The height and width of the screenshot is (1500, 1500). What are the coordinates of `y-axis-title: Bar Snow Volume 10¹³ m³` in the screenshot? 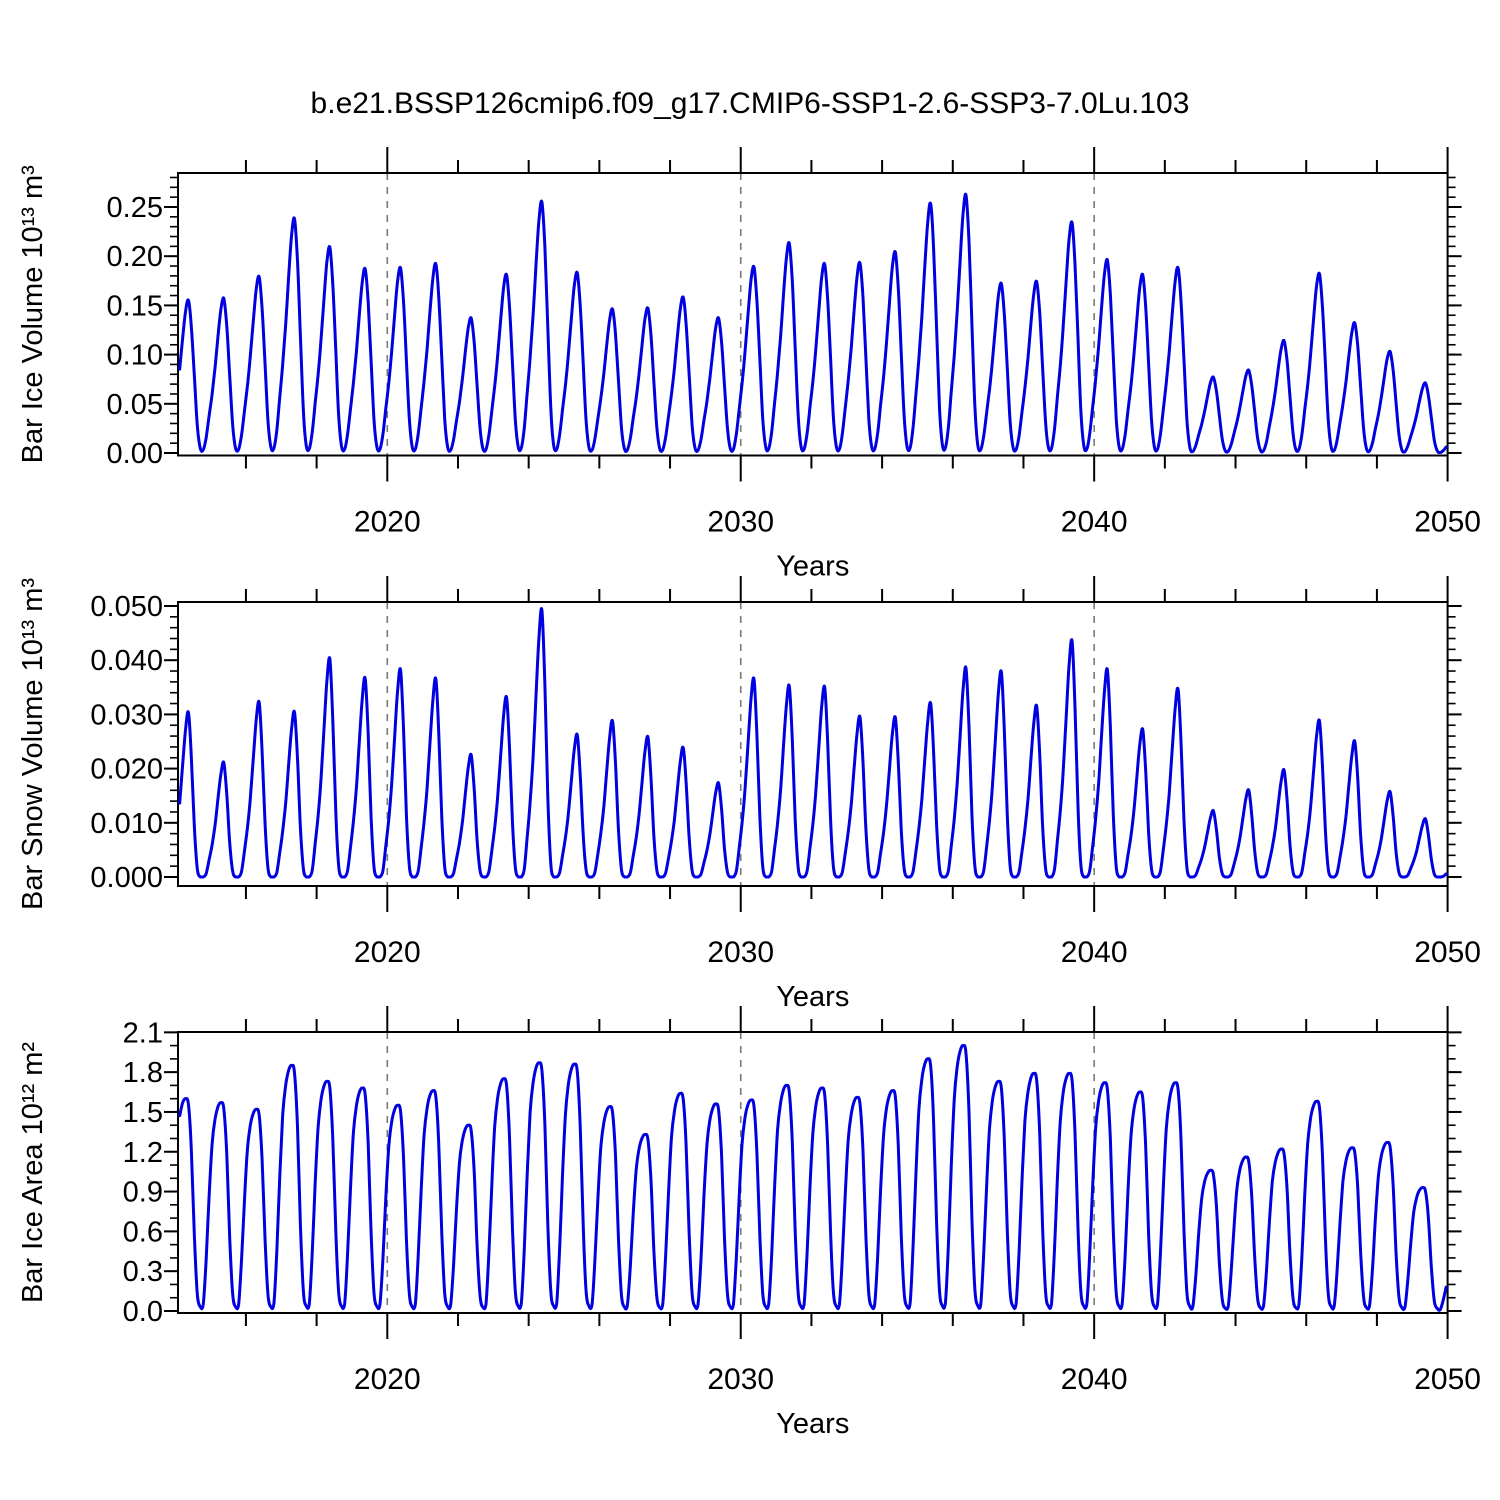 It's located at (33, 744).